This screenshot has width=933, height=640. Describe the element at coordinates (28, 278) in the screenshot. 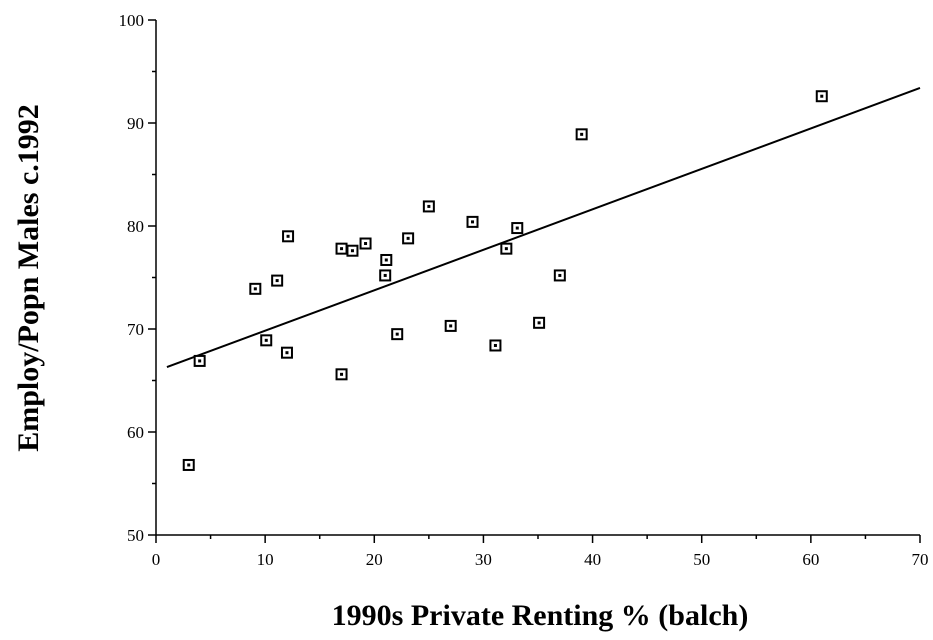

I see `y-axis-label: Employ/Popn Males c.1992` at that location.